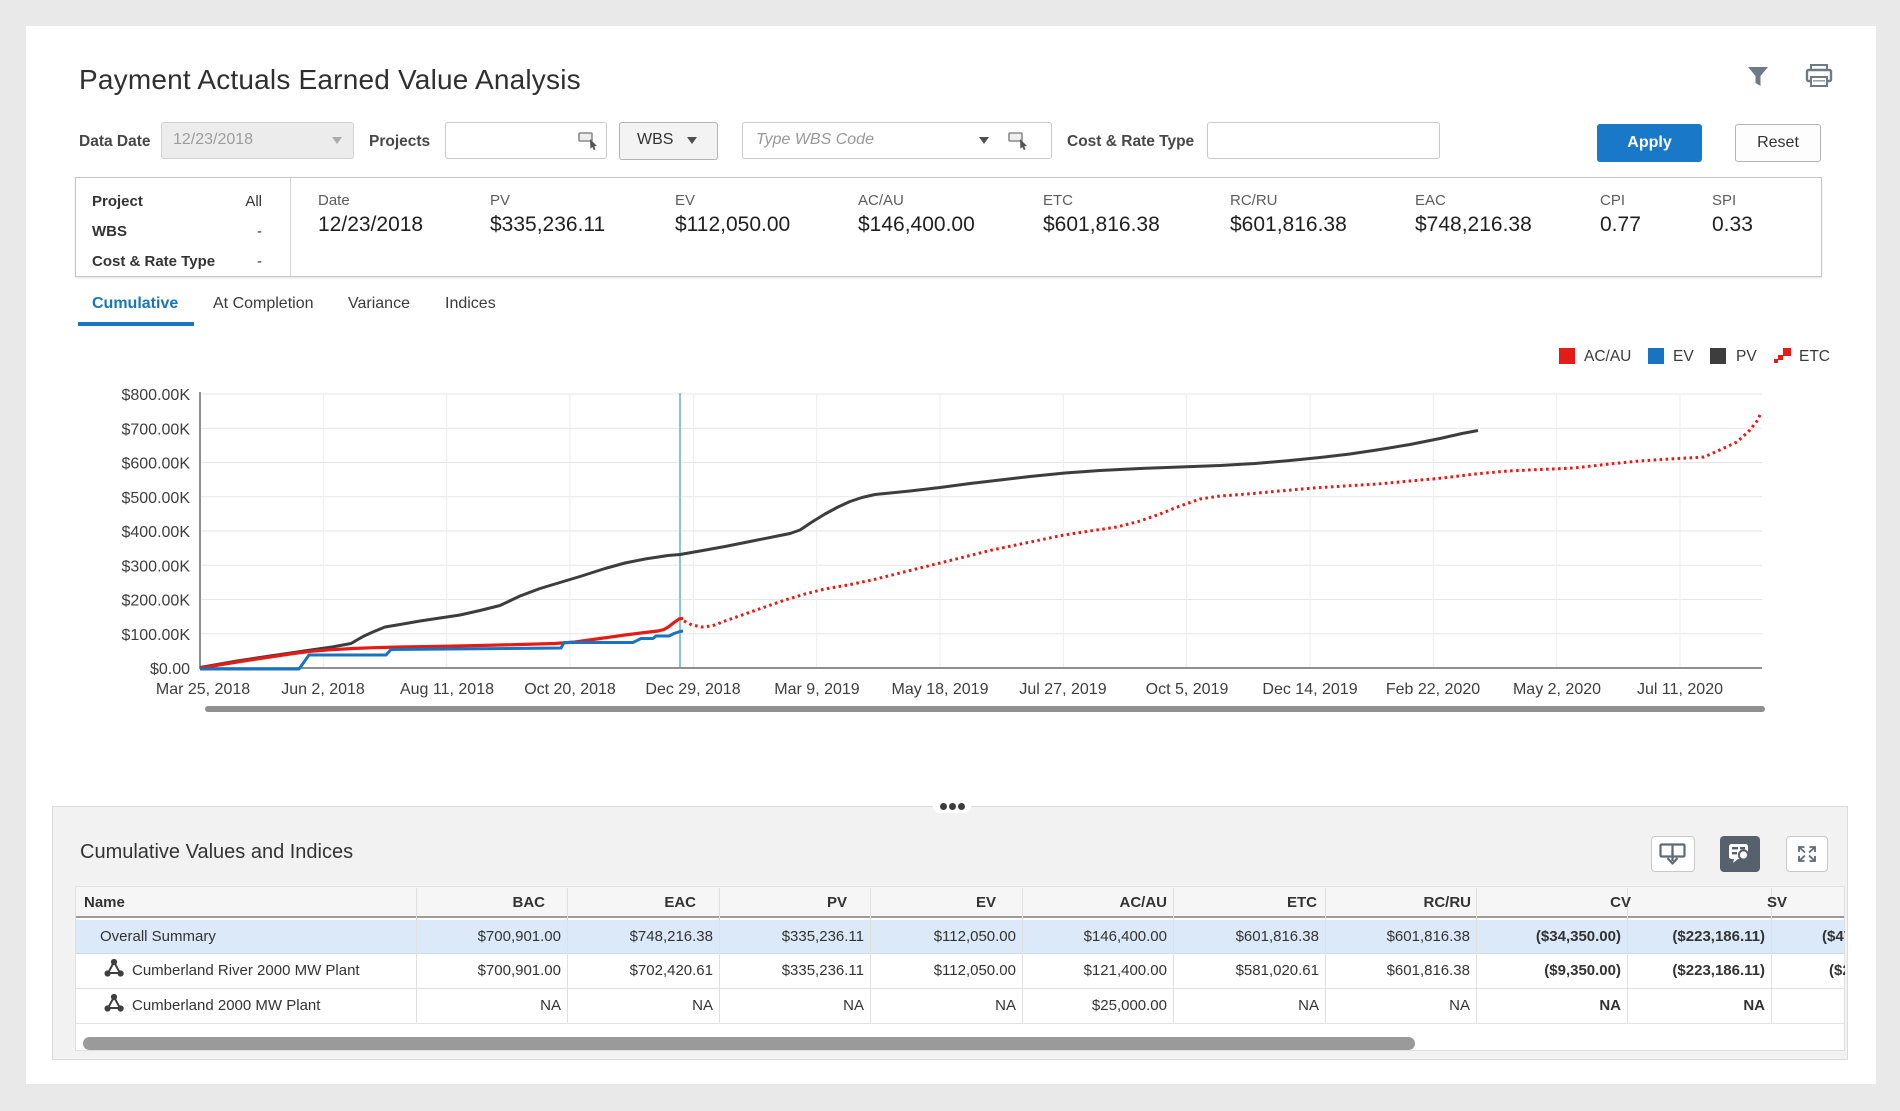 This screenshot has width=1900, height=1111. I want to click on svg-text: $200.00K, so click(155, 601).